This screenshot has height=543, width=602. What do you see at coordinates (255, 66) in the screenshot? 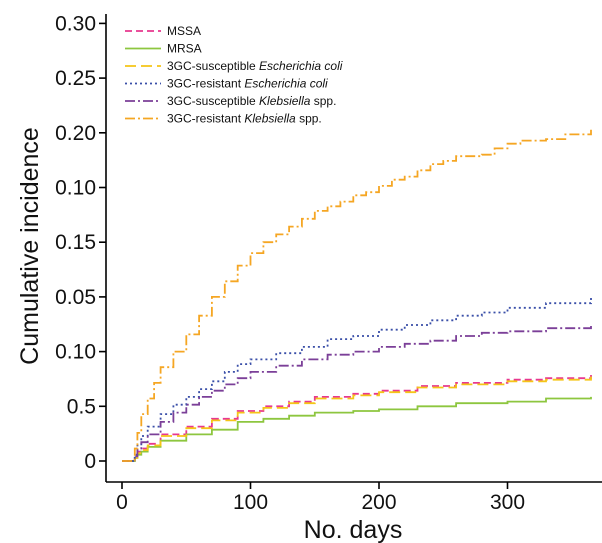
I see `legend-label: 3GC-susceptible Escherichia coli` at bounding box center [255, 66].